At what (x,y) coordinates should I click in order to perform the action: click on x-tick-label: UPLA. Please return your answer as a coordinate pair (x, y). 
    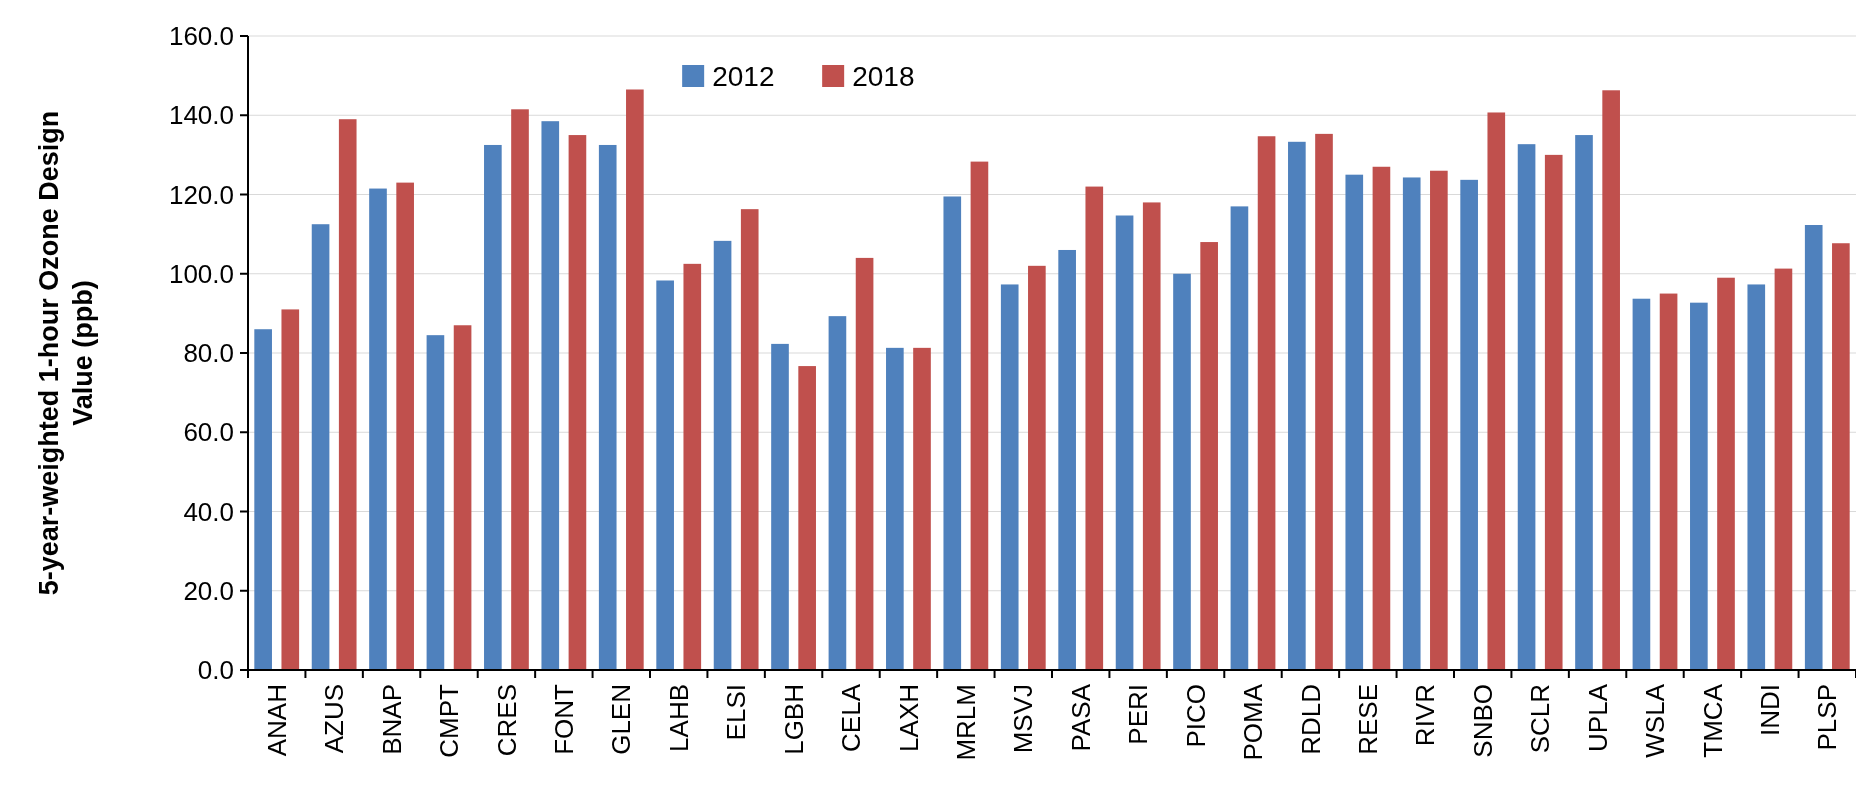
    Looking at the image, I should click on (1597, 717).